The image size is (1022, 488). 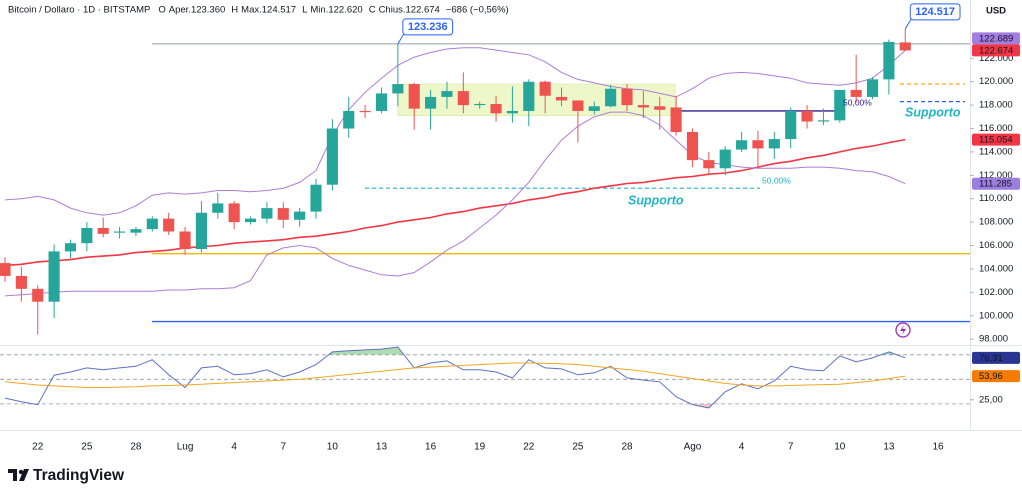 I want to click on callout: 123.236, so click(x=425, y=31).